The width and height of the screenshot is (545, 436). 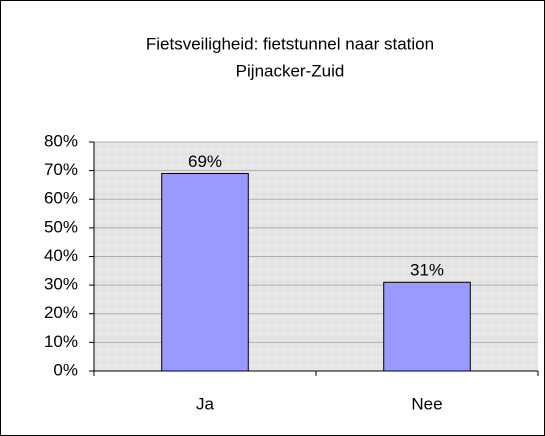 I want to click on y-tick-label: 40%, so click(x=61, y=255).